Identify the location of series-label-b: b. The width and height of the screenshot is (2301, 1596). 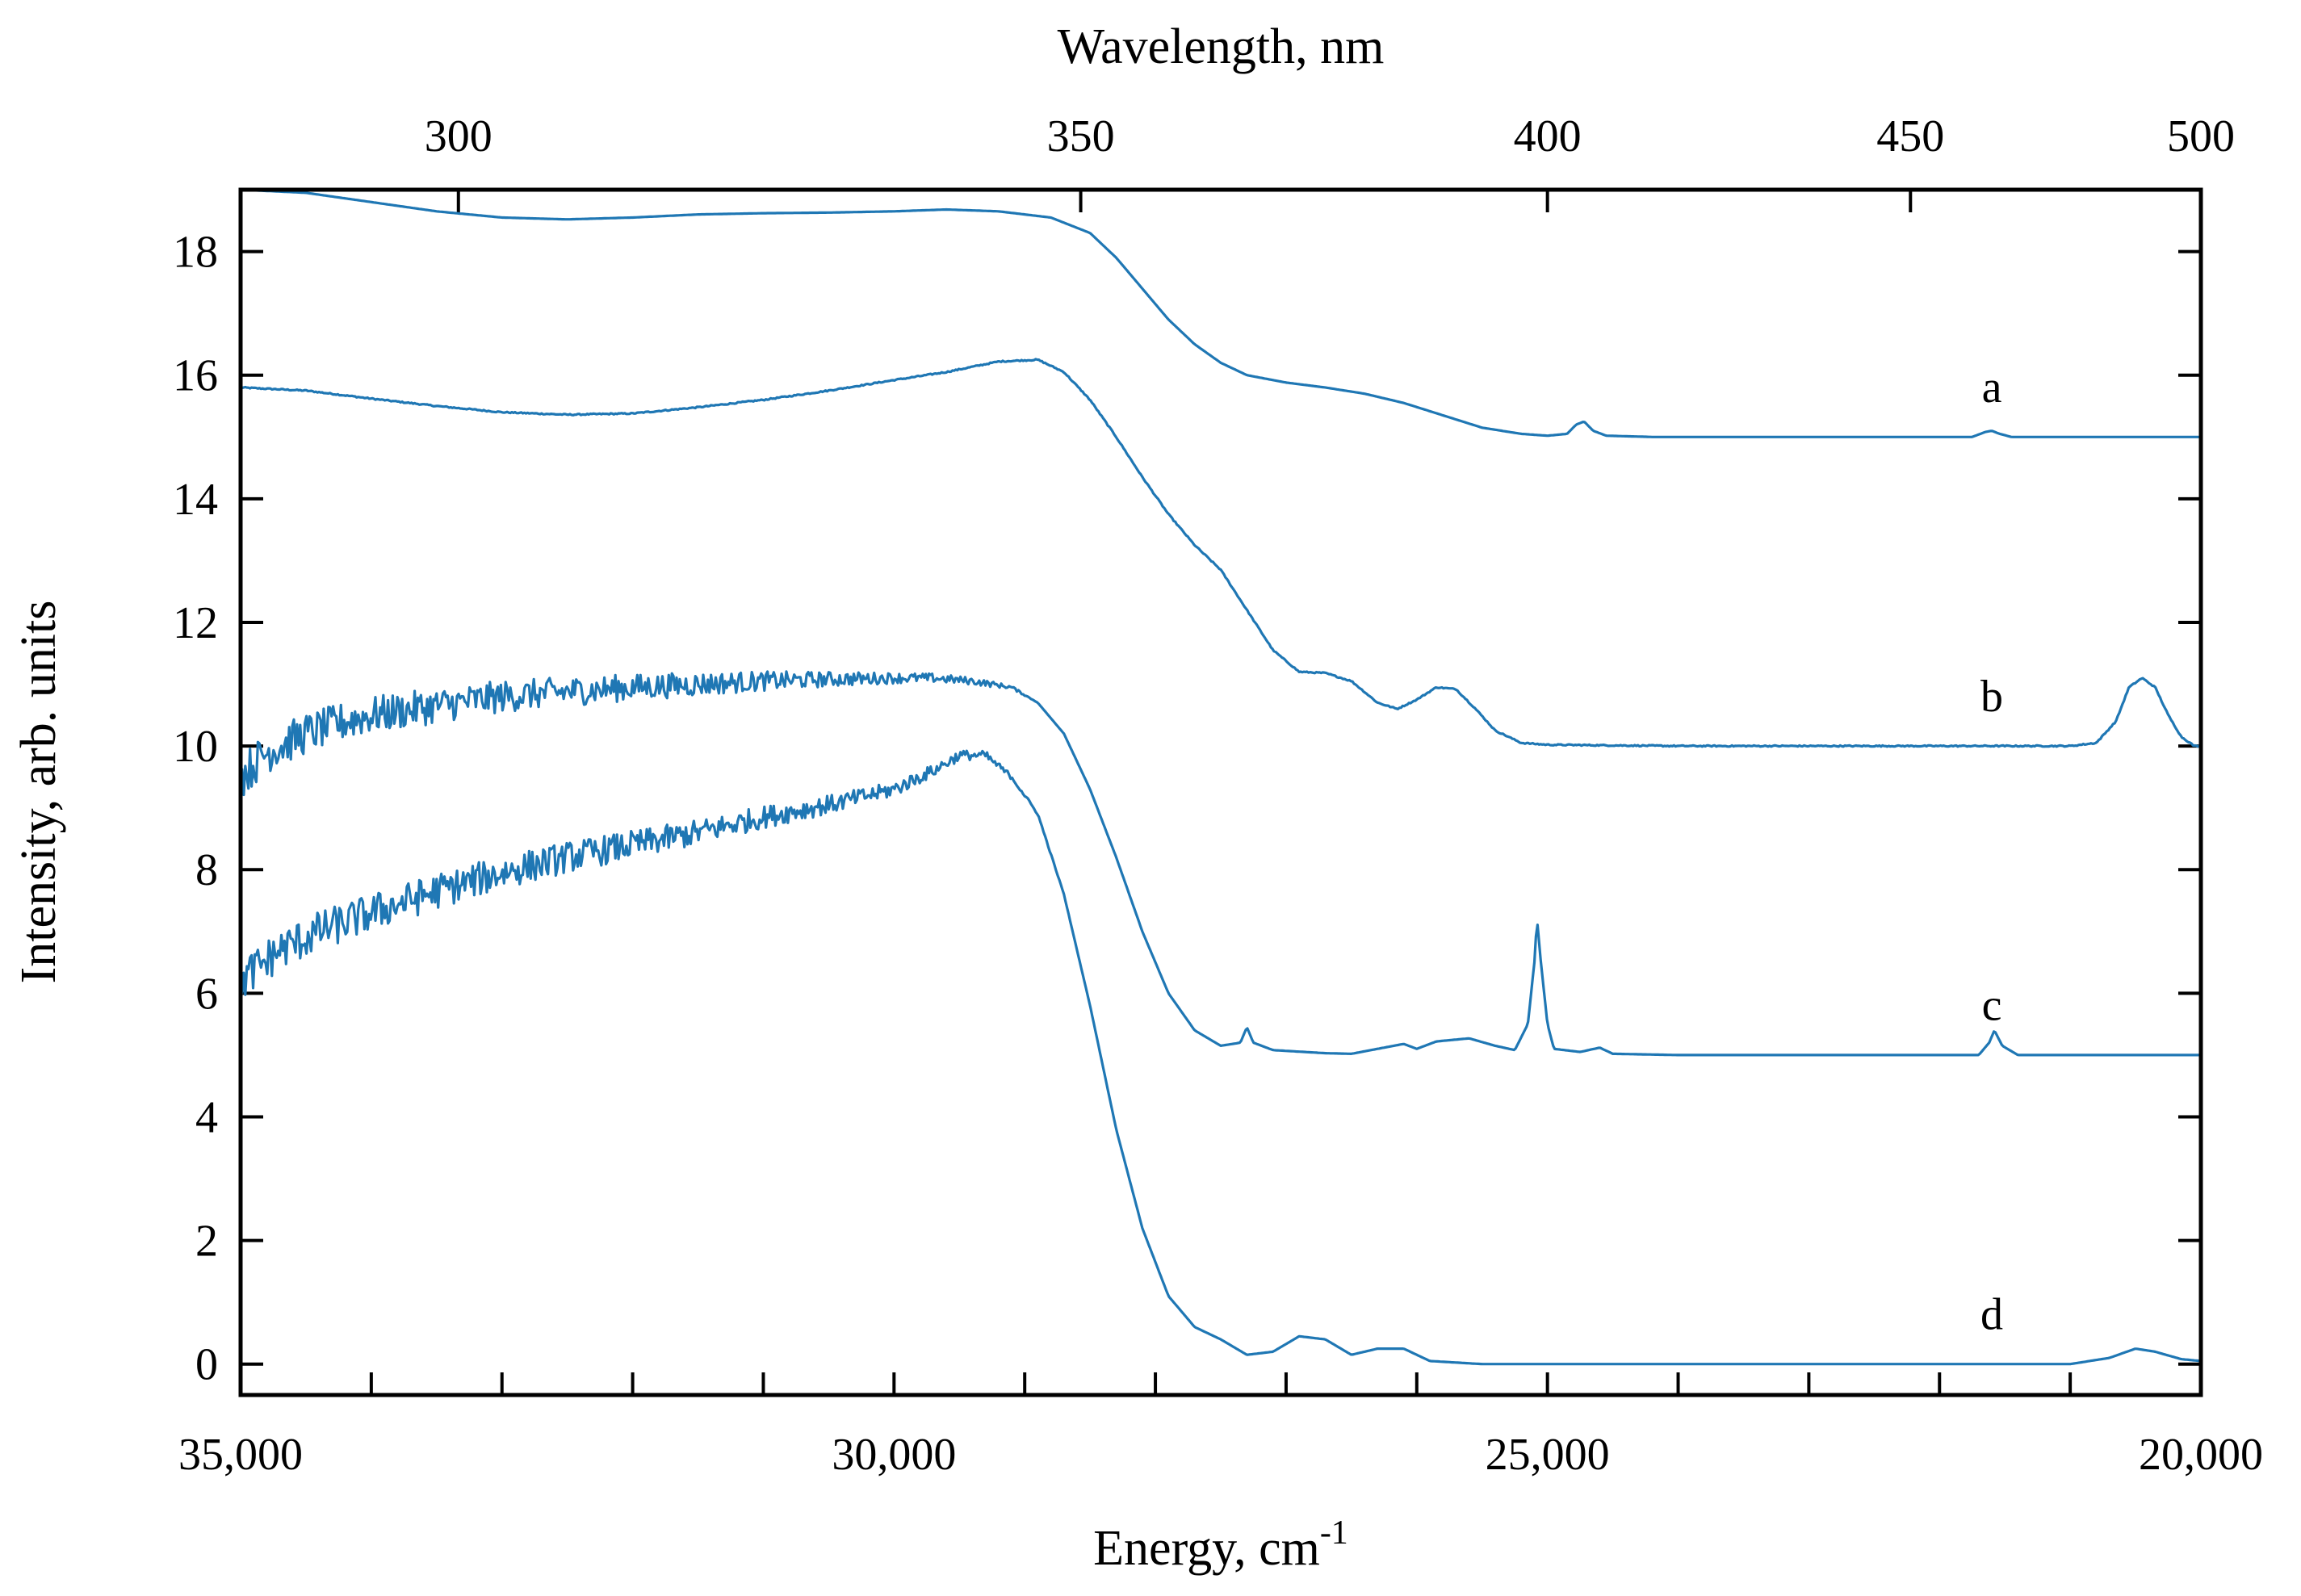
(1991, 697).